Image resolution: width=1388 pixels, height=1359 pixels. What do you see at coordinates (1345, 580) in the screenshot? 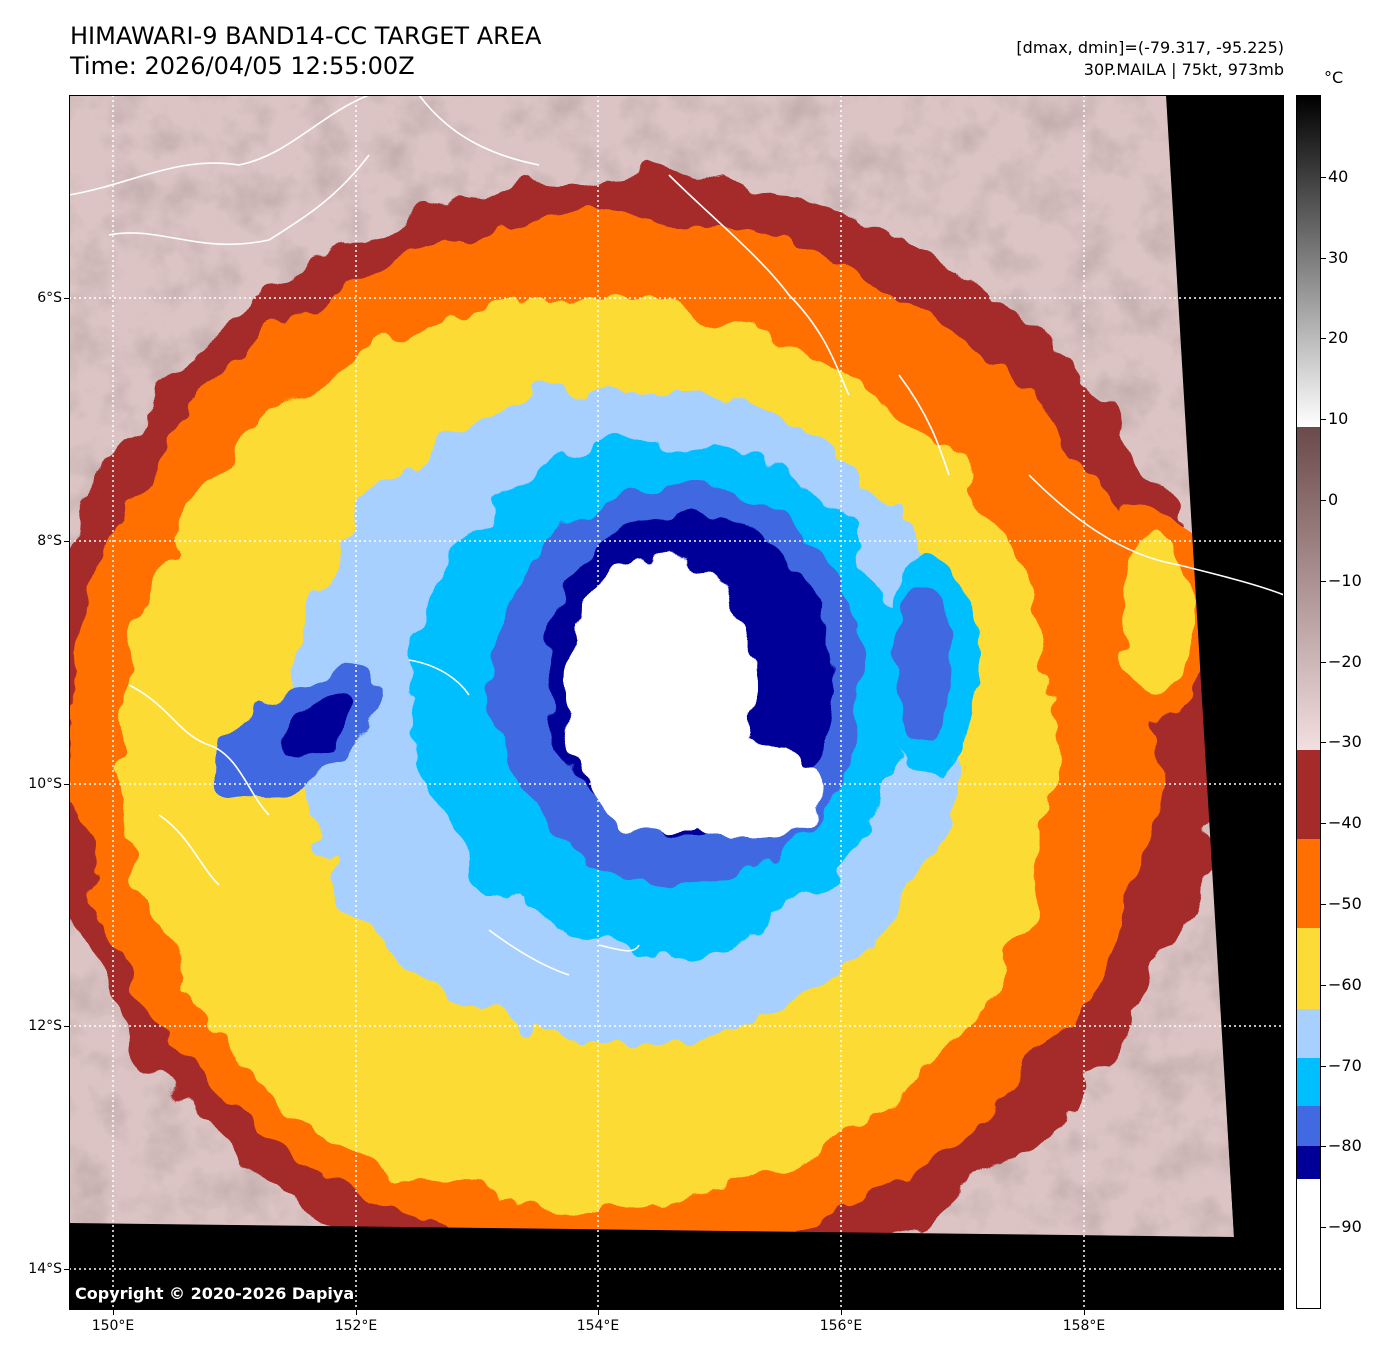
I see `colorbar-label: −10` at bounding box center [1345, 580].